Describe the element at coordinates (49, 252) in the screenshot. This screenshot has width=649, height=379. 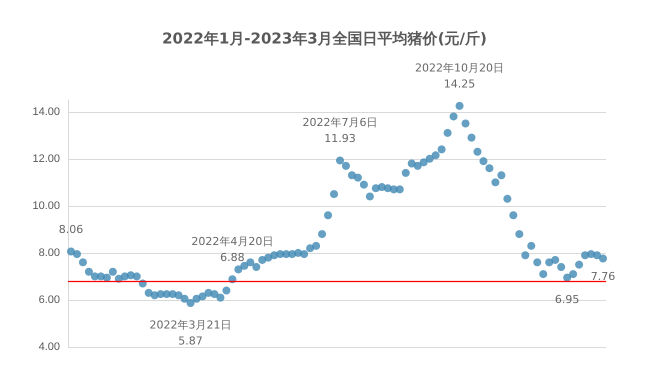
I see `y-tick-label: 8.00` at that location.